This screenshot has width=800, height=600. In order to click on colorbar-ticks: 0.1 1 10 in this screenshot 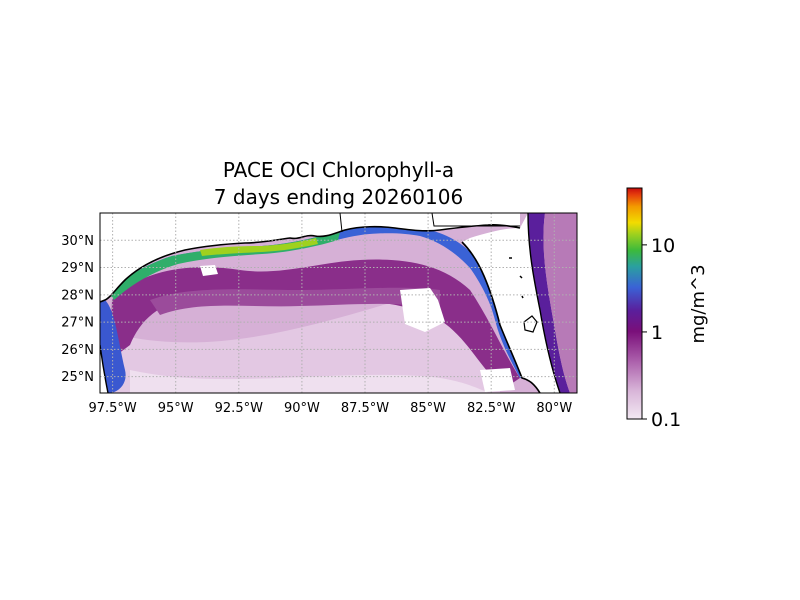, I will do `click(661, 333)`.